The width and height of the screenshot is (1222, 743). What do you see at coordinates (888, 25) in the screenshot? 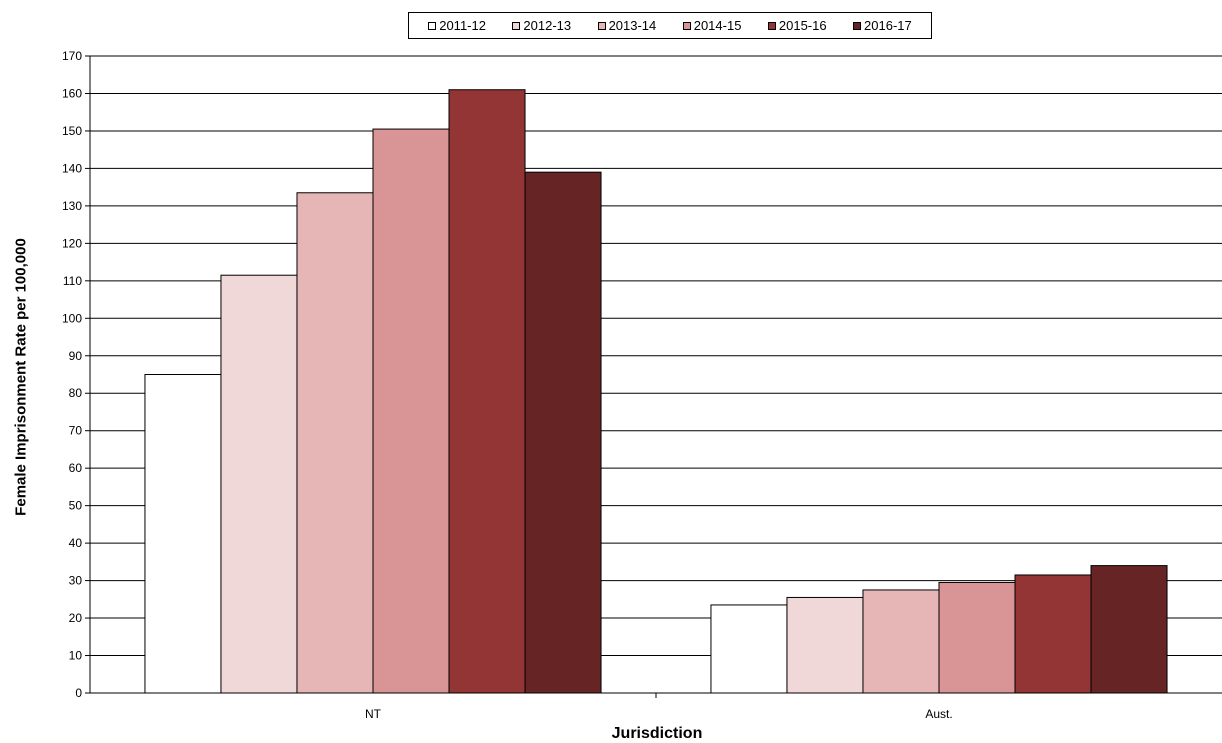
I see `legend-label: 2016-17` at bounding box center [888, 25].